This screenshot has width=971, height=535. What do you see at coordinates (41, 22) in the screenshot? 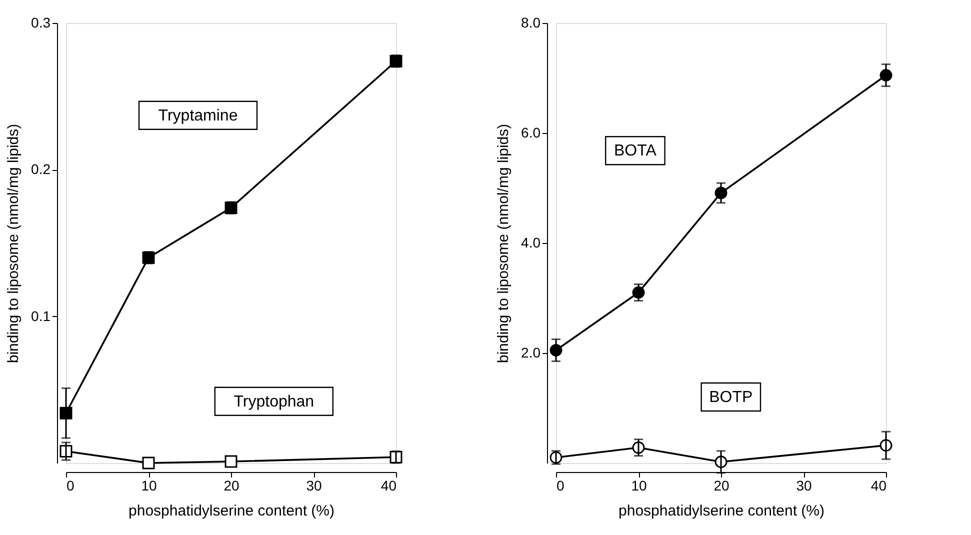
I see `y-tick-label: 0.3` at bounding box center [41, 22].